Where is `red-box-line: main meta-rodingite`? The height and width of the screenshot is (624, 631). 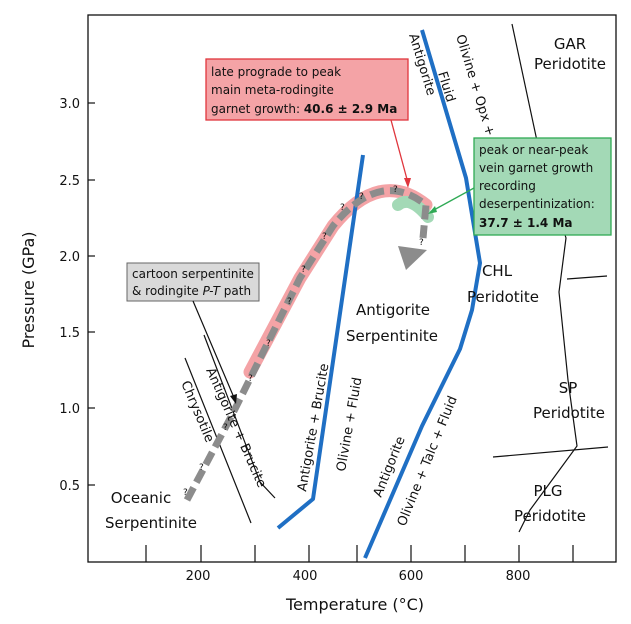 red-box-line: main meta-rodingite is located at coordinates (272, 90).